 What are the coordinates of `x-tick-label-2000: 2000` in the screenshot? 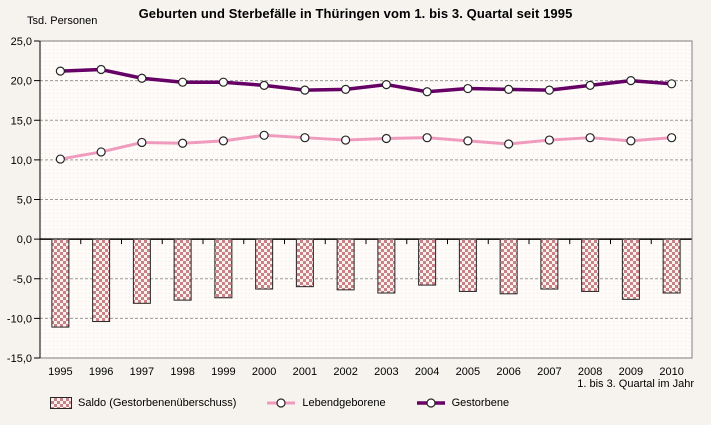 It's located at (264, 372).